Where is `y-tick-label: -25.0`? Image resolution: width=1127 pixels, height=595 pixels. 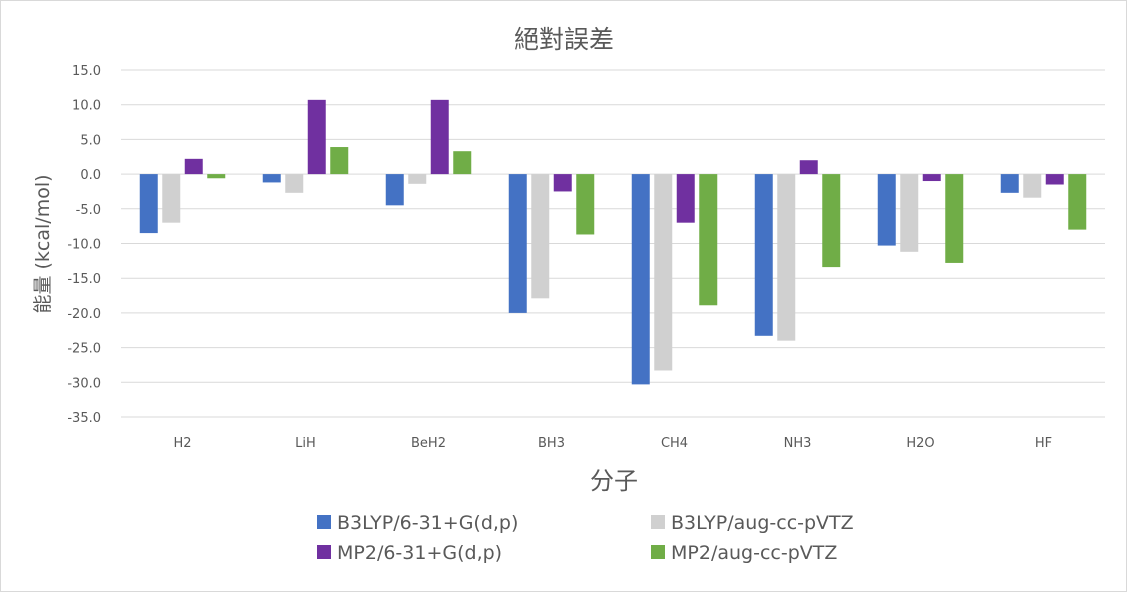
y-tick-label: -25.0 is located at coordinates (84, 349).